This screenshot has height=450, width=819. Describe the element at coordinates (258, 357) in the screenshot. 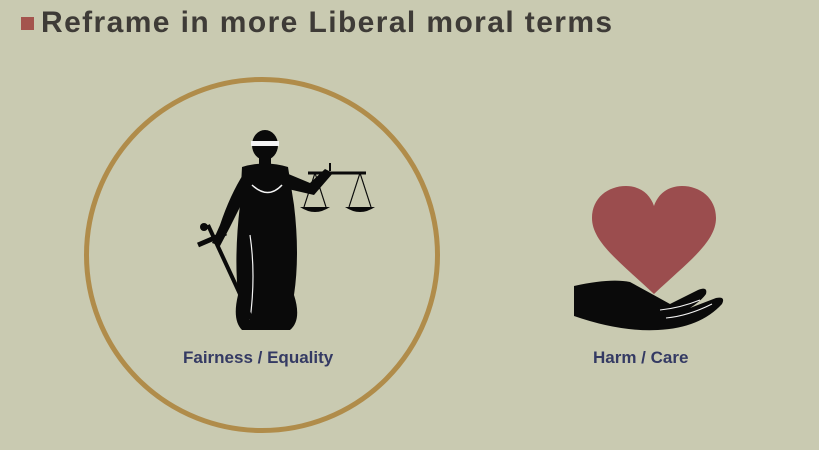

I see `fairness-equality-label: Fairness / Equality` at that location.